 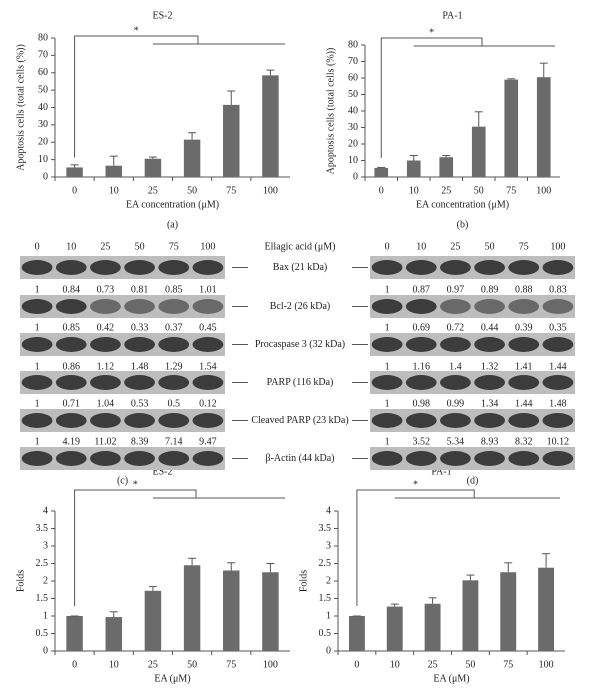 What do you see at coordinates (106, 403) in the screenshot?
I see `band-quantification: 1.04` at bounding box center [106, 403].